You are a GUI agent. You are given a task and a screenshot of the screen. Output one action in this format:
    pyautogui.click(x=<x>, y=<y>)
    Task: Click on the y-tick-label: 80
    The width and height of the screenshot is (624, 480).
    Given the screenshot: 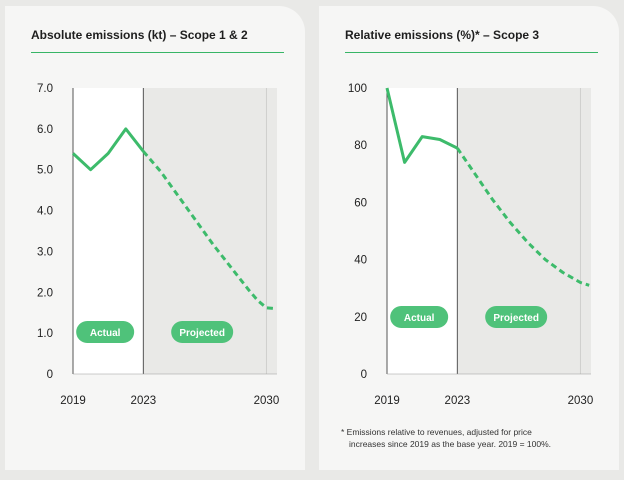 What is the action you would take?
    pyautogui.click(x=360, y=146)
    